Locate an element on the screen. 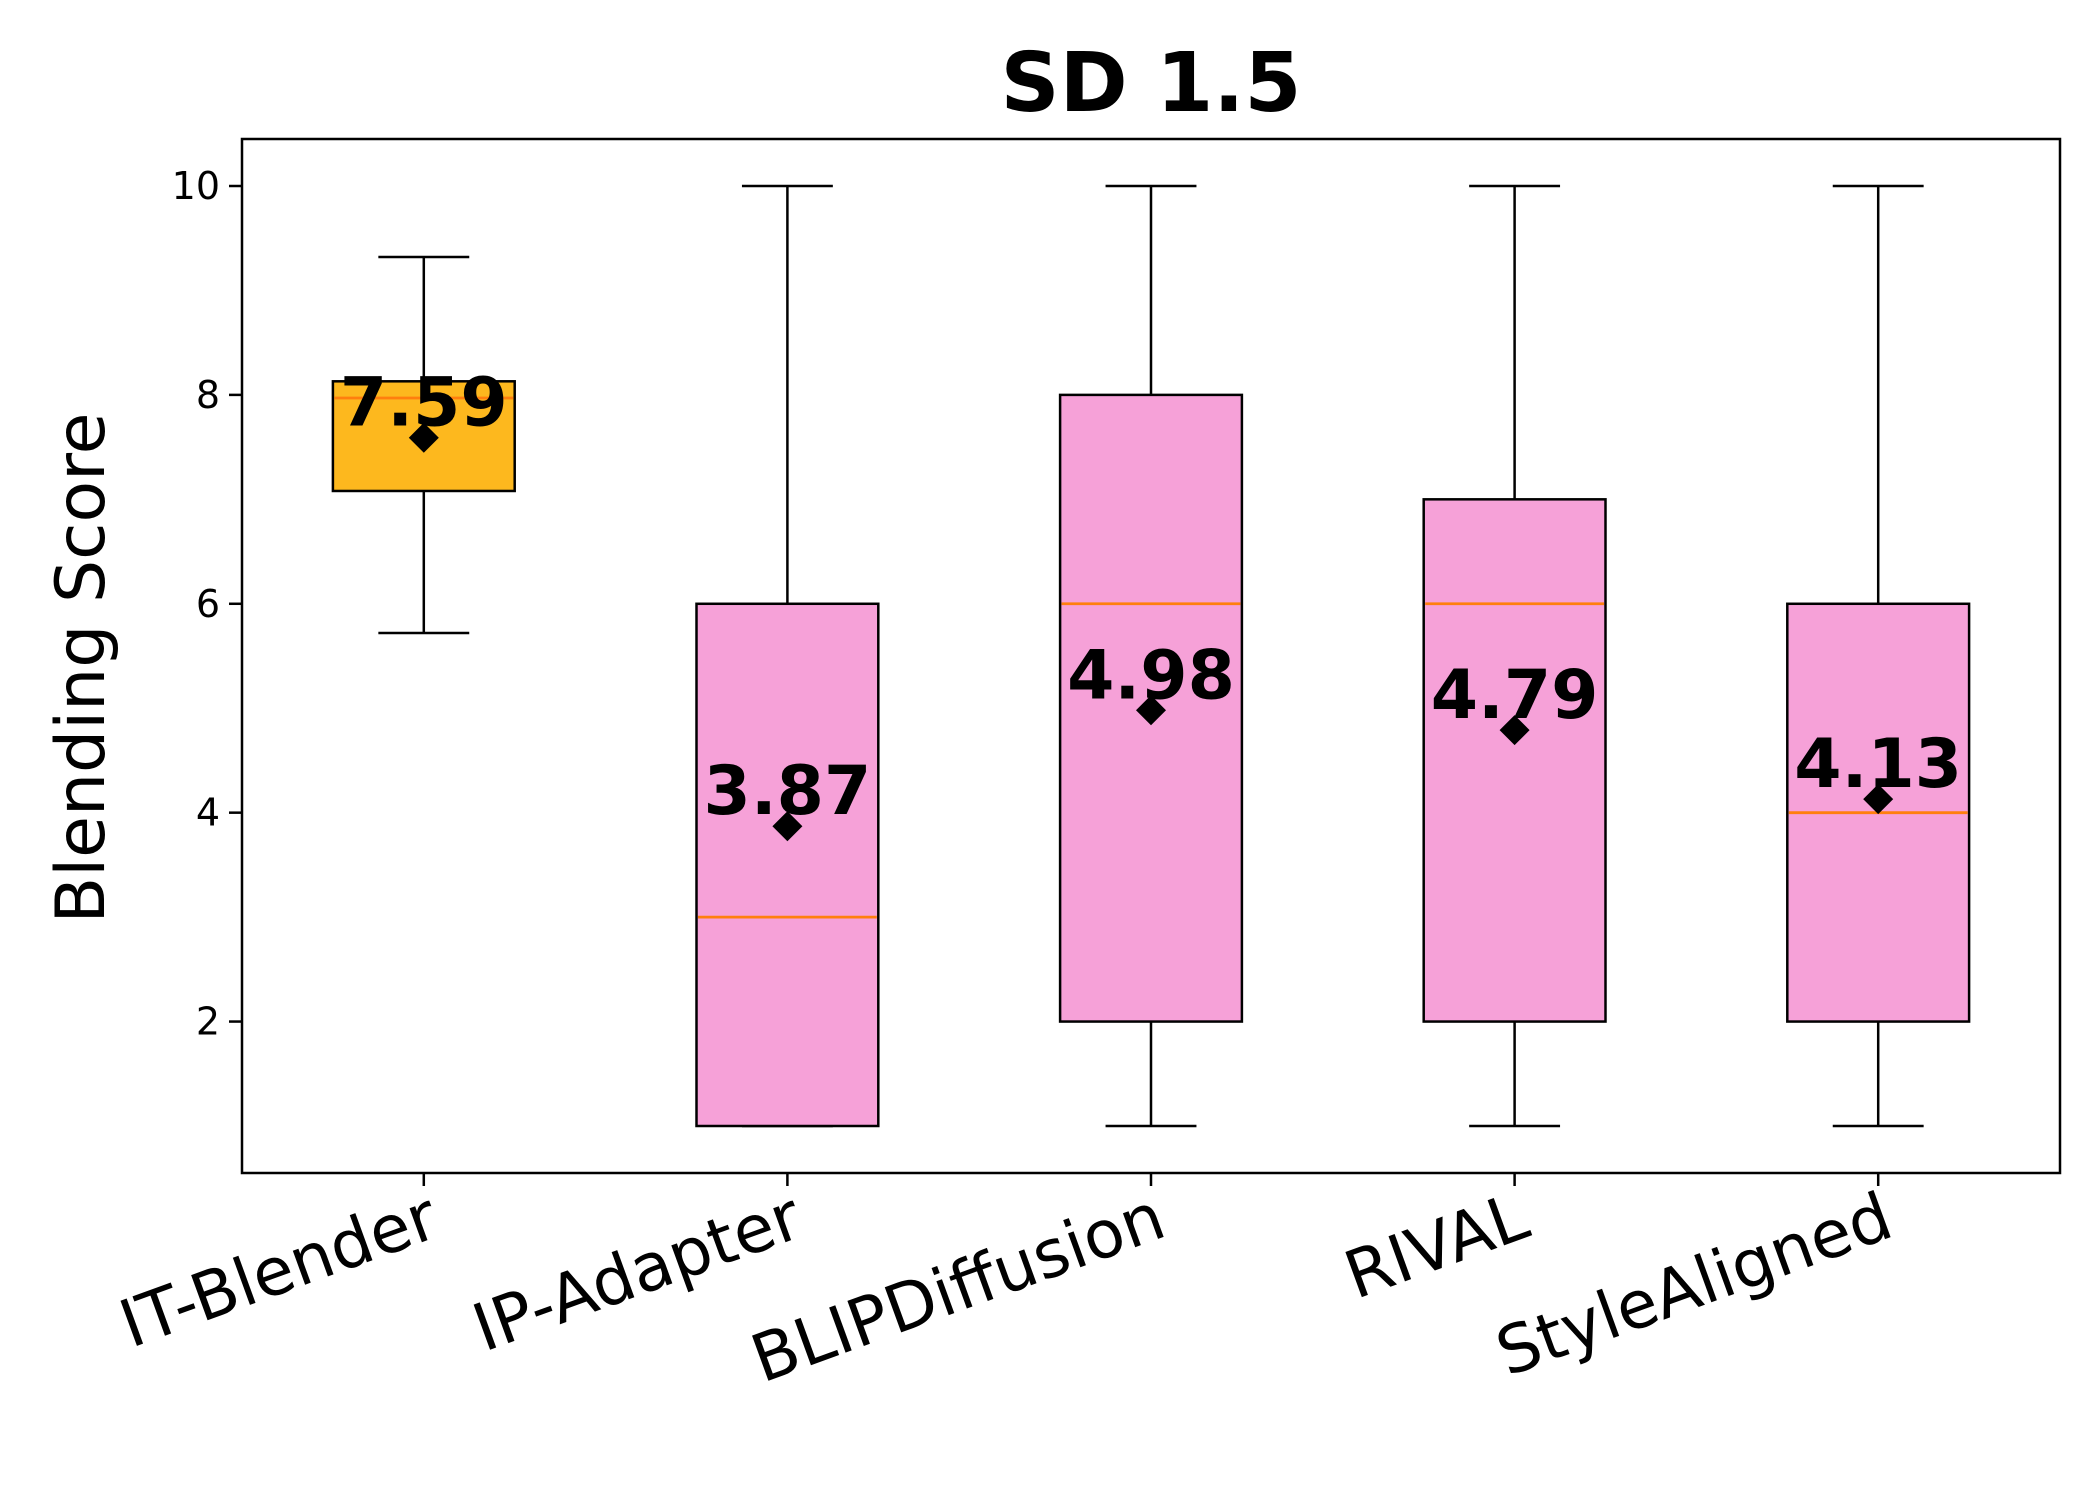 This screenshot has height=1500, width=2100. mean-label-stylealigned: 4.13 is located at coordinates (1878, 764).